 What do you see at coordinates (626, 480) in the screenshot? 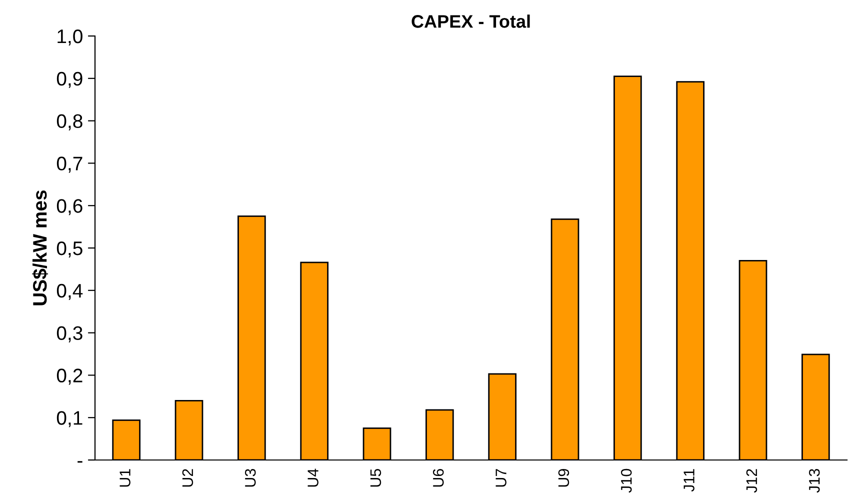
I see `x-tick-label: J10` at bounding box center [626, 480].